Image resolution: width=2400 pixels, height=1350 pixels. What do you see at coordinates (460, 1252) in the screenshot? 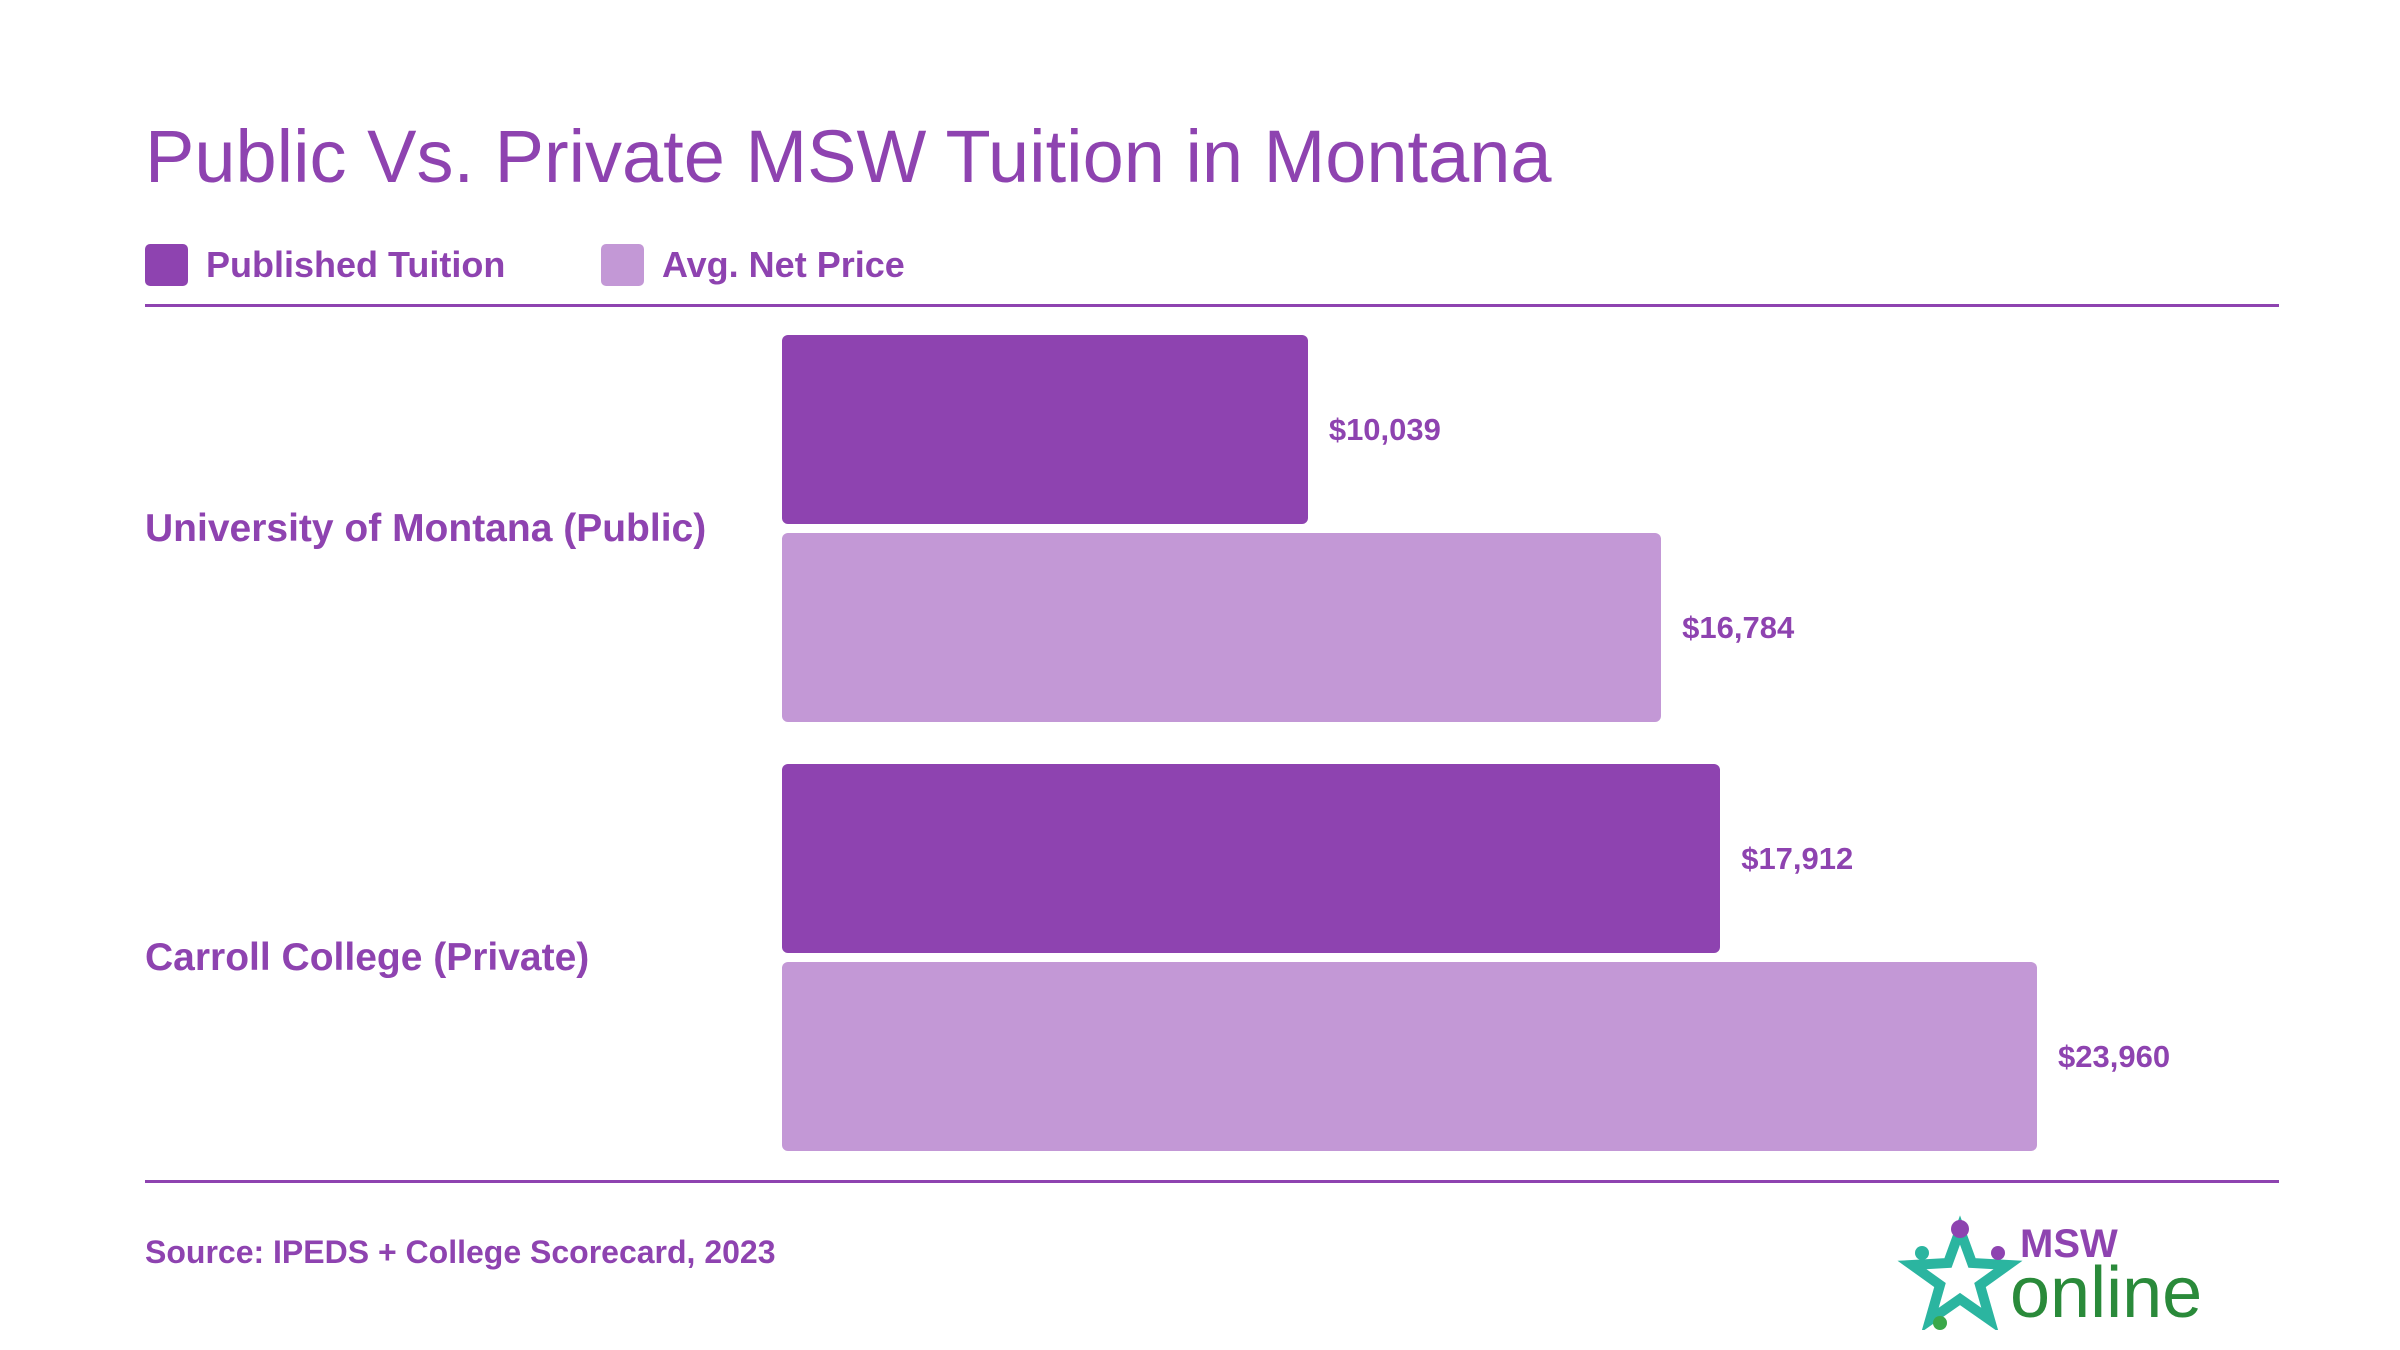
I see `source-note: Source: IPEDS + College Scorecard, 2023` at bounding box center [460, 1252].